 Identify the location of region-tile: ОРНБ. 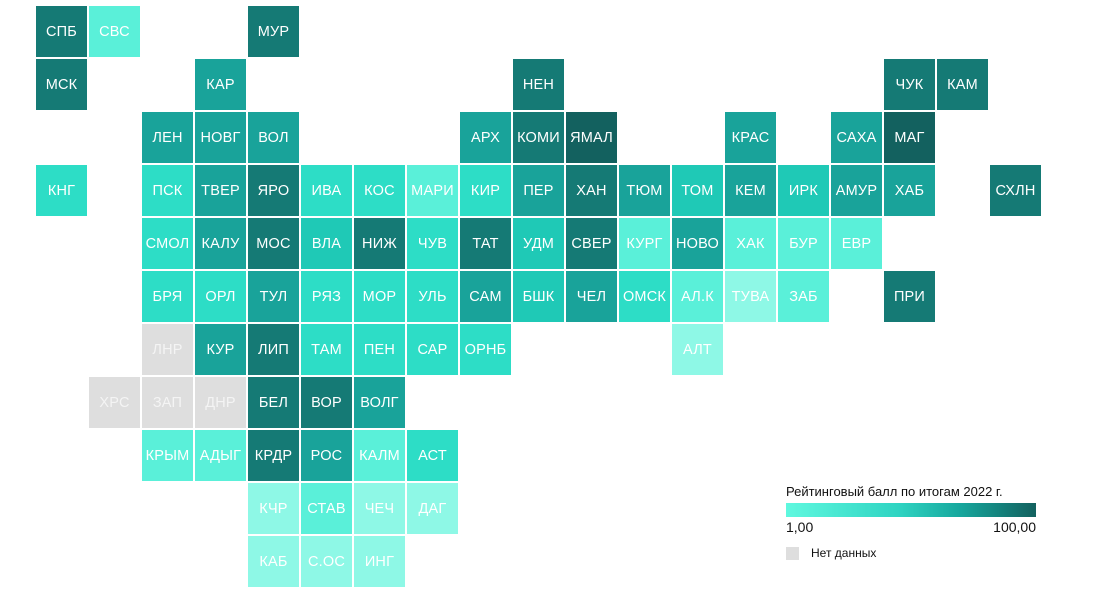
(485, 349).